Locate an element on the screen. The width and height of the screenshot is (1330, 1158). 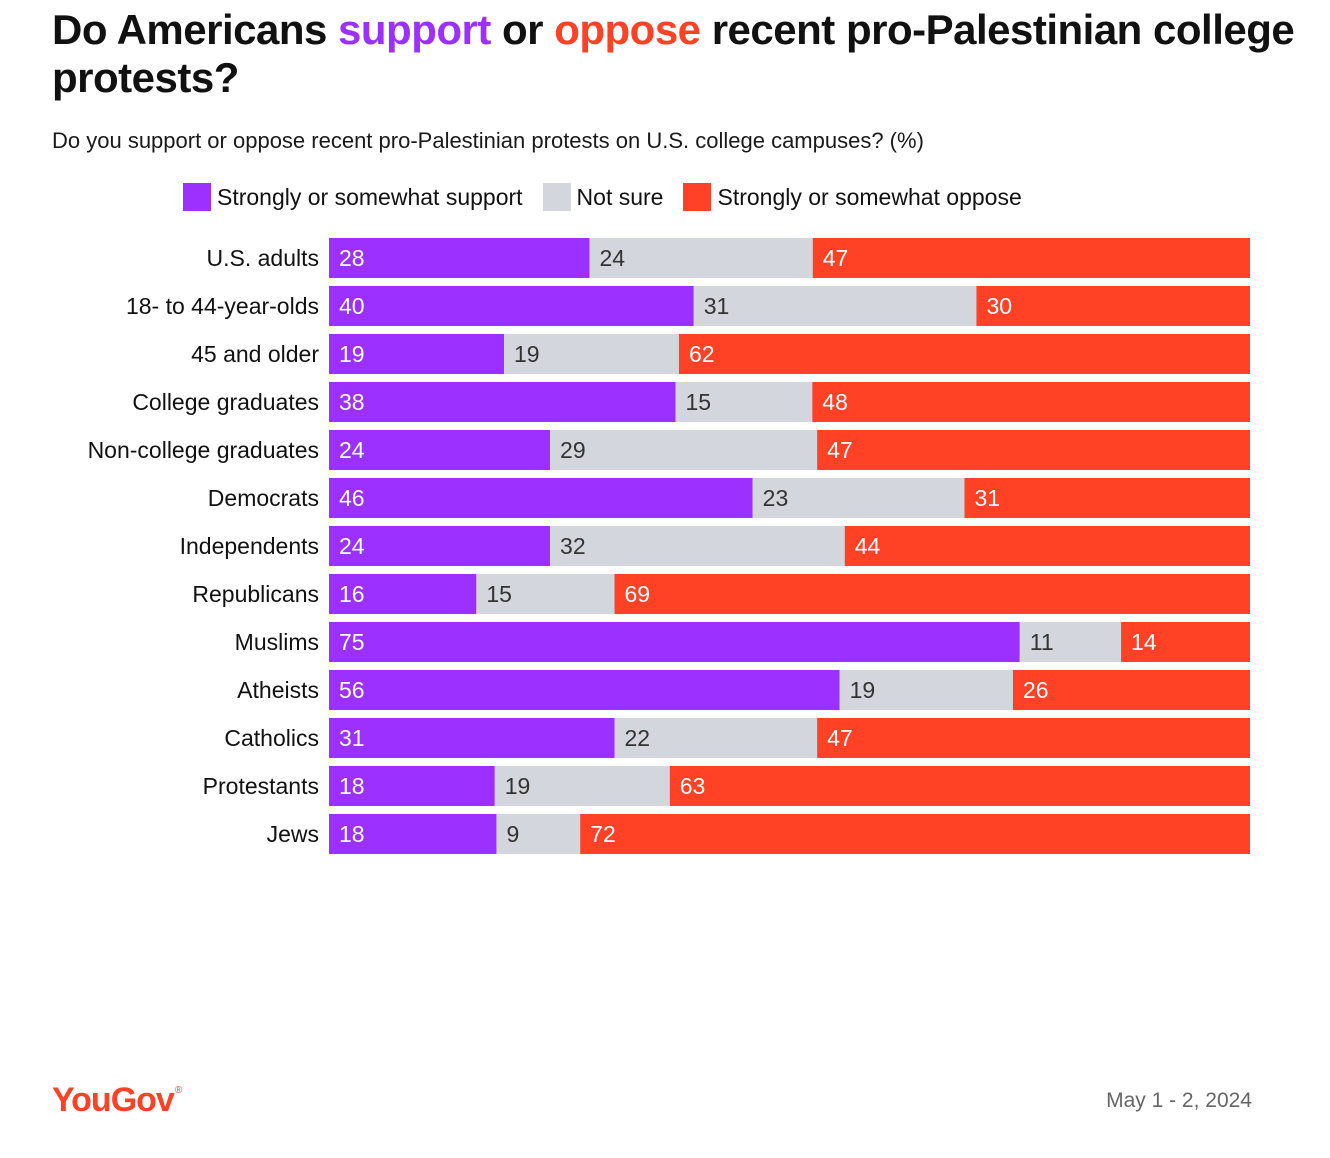
bar-segment-protestants-strongly-or-somewhat-oppose is located at coordinates (959, 786).